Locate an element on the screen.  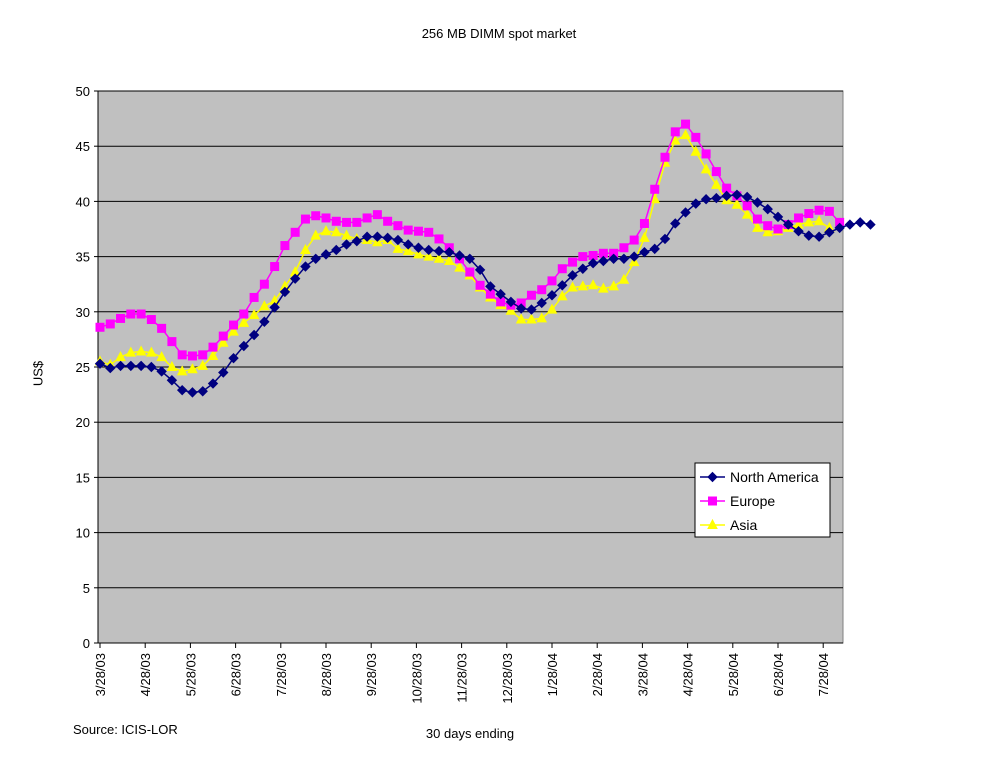
x-tick-label: 1/28/04 is located at coordinates (552, 674).